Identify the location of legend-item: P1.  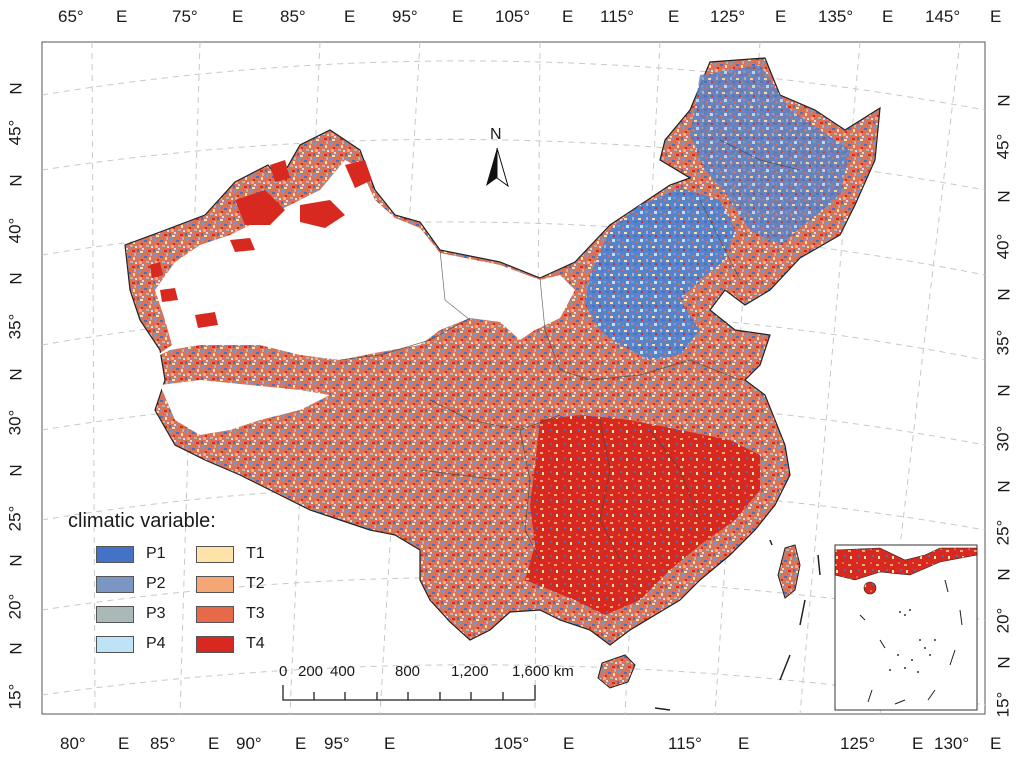
(131, 554).